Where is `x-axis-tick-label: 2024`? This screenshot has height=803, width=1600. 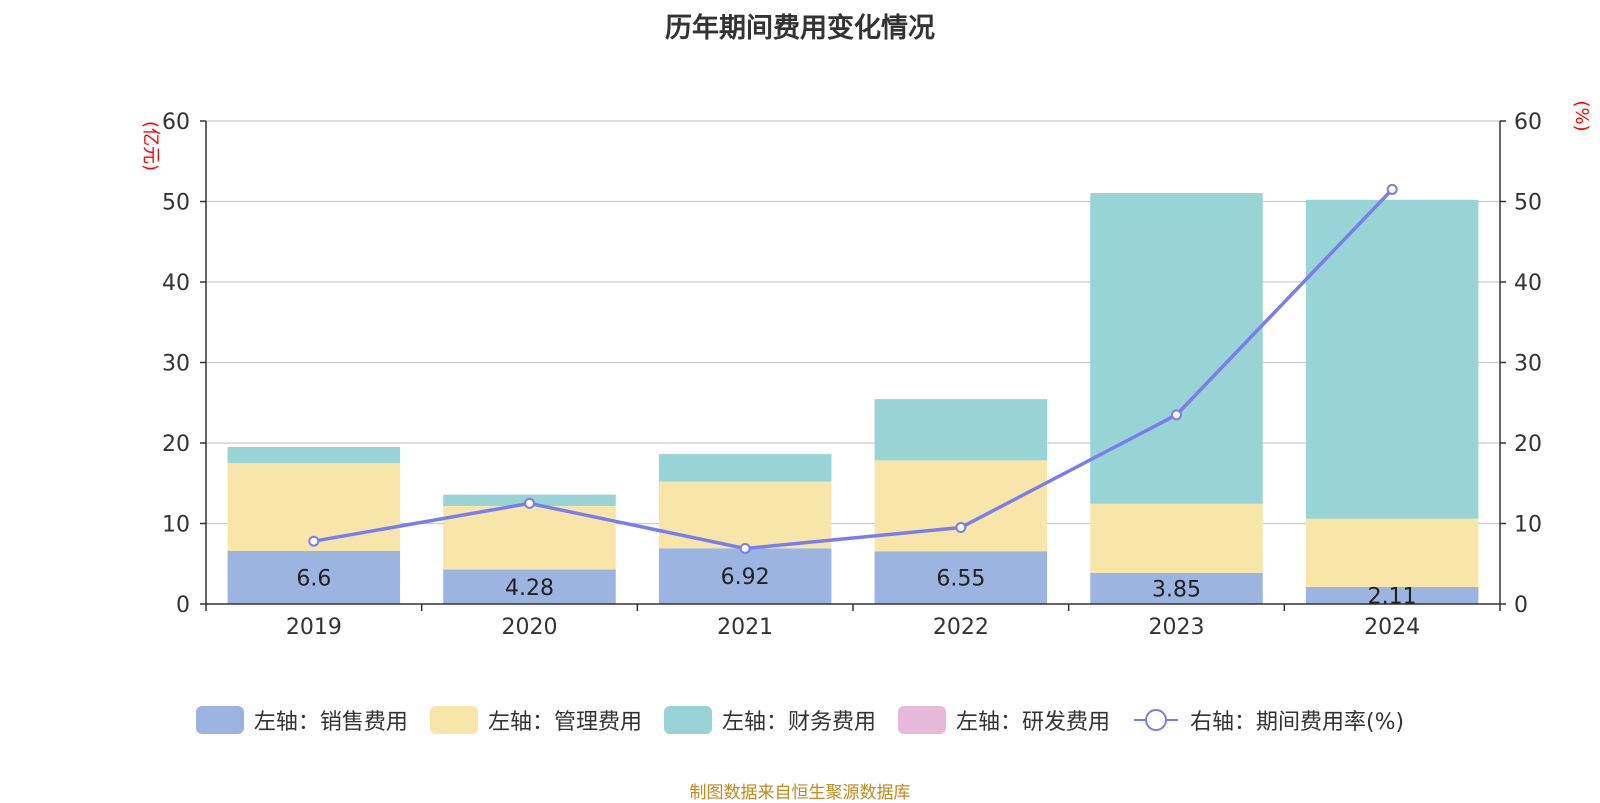 x-axis-tick-label: 2024 is located at coordinates (1392, 627).